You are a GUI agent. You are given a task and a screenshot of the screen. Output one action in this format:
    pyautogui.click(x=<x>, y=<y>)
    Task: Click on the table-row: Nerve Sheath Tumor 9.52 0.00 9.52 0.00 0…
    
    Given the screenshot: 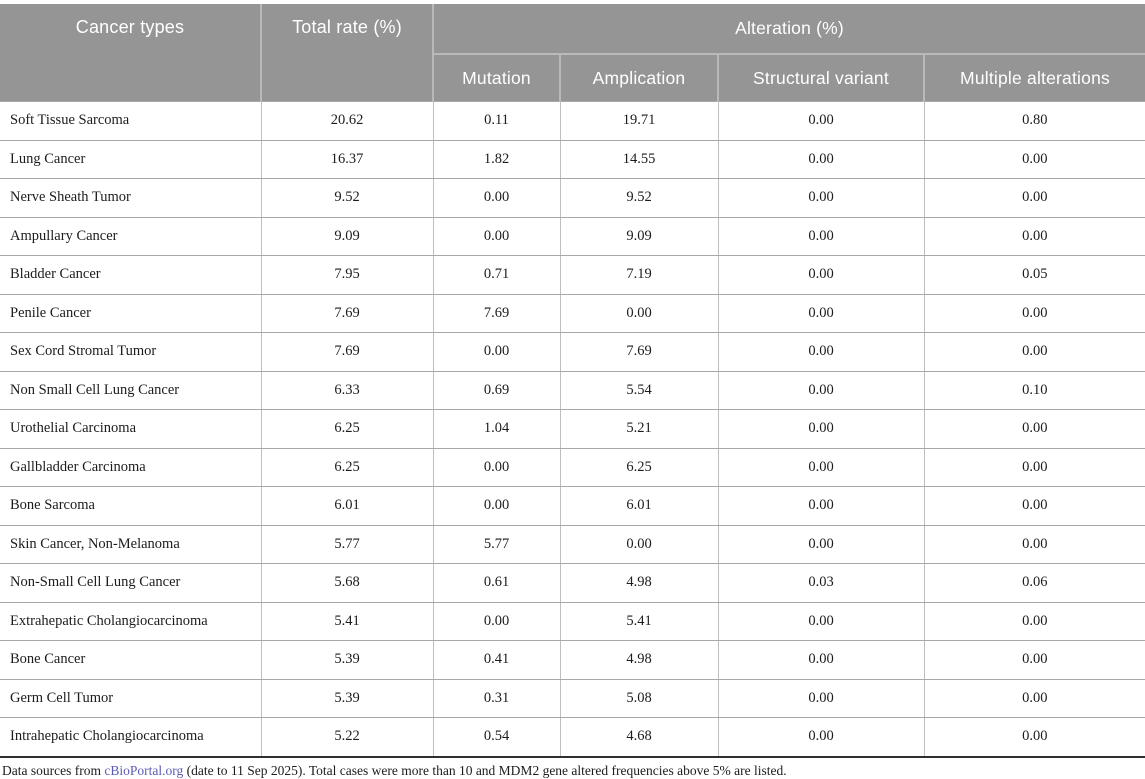 What is the action you would take?
    pyautogui.click(x=572, y=198)
    